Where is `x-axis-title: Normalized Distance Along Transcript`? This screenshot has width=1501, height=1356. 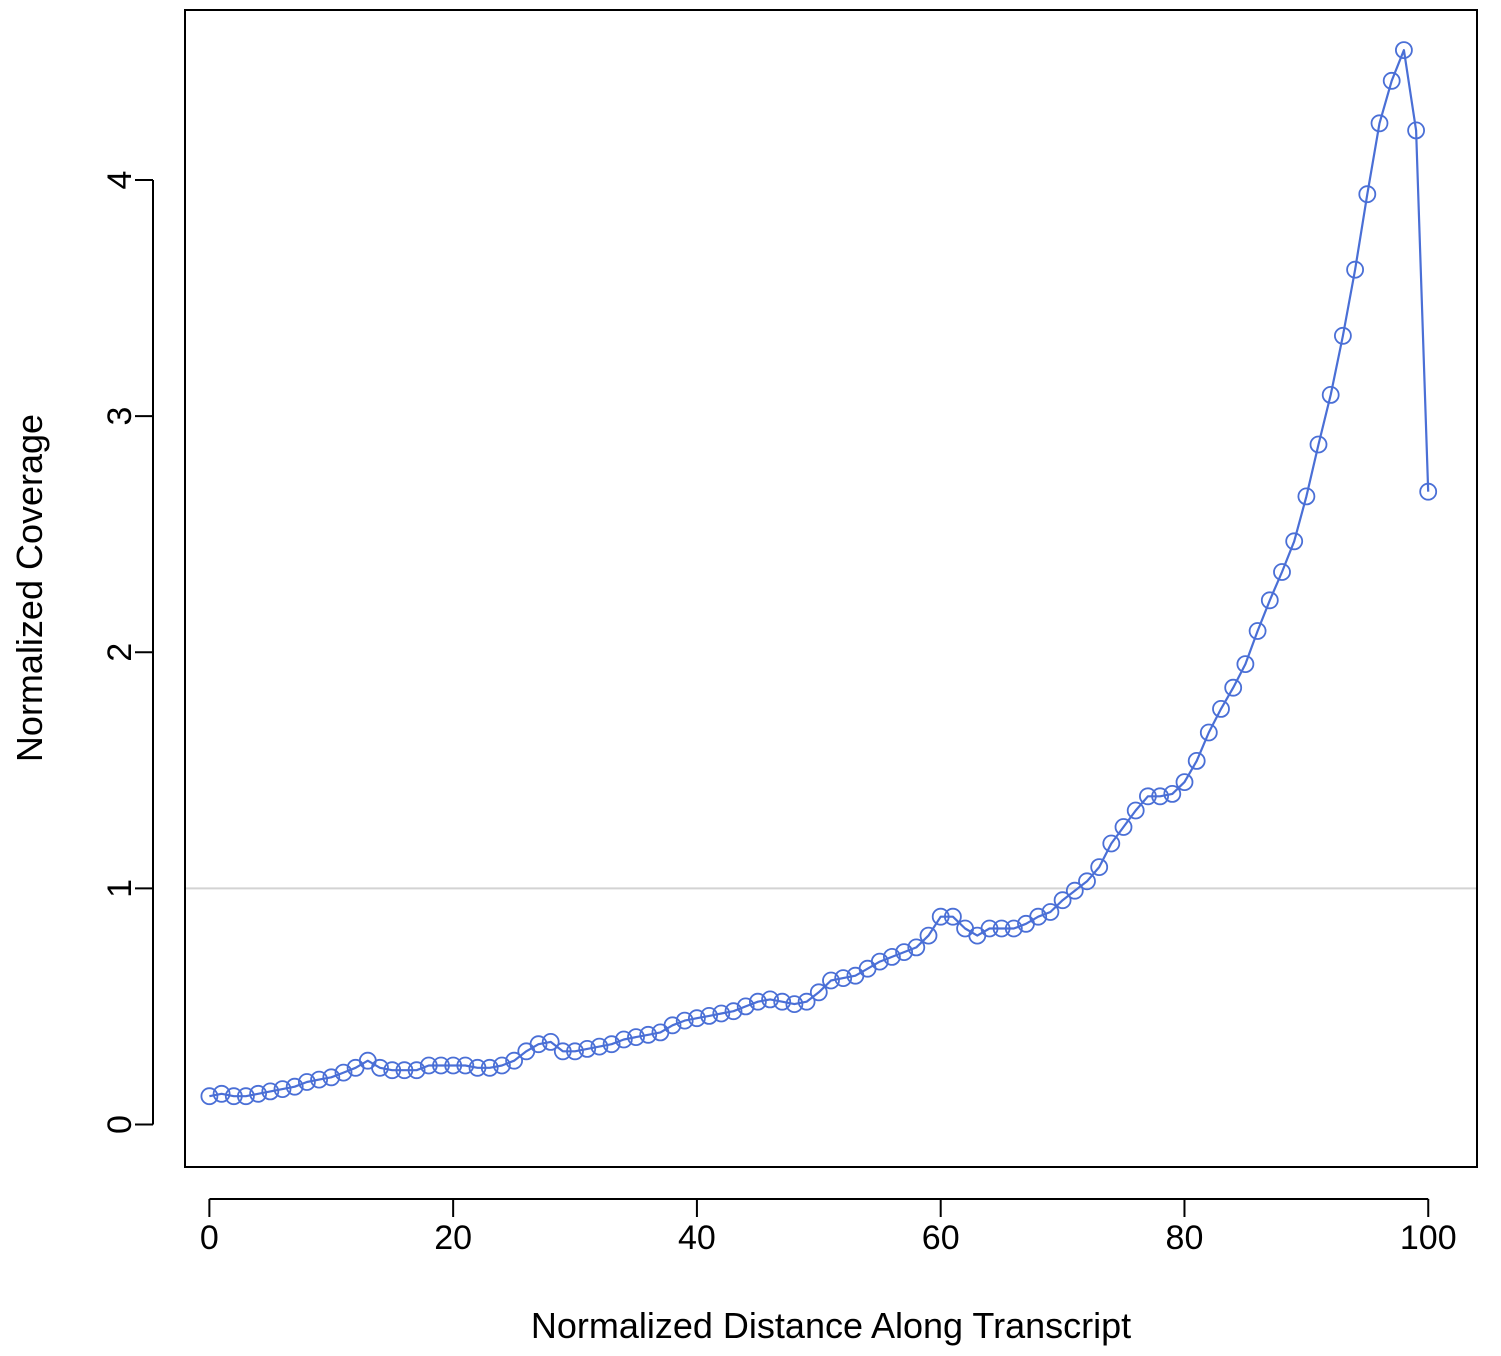 x-axis-title: Normalized Distance Along Transcript is located at coordinates (831, 1325).